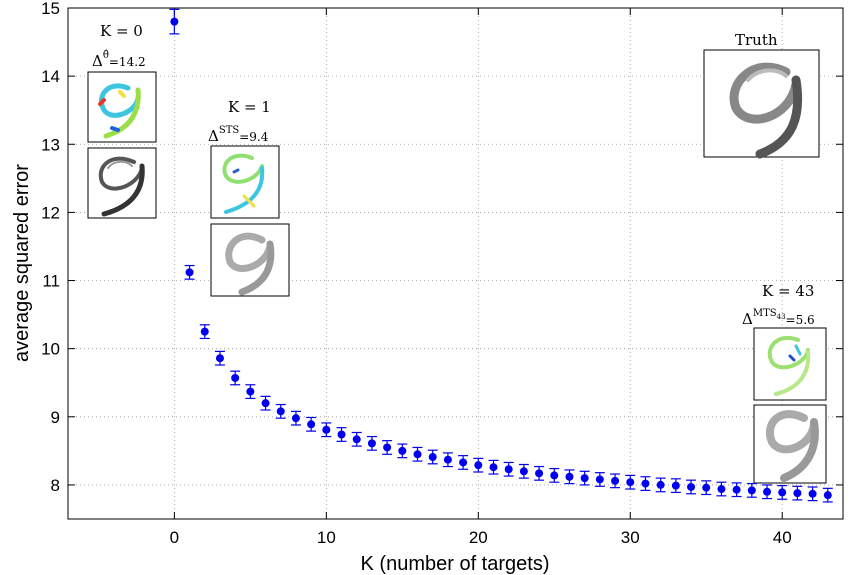 This screenshot has height=575, width=857. I want to click on inset-k1, so click(250, 221).